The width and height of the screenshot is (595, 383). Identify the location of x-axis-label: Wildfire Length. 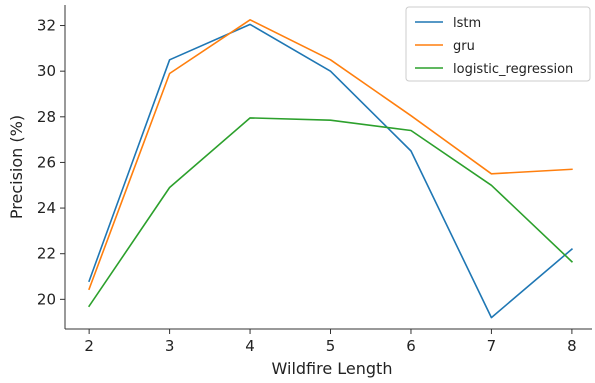
(332, 368).